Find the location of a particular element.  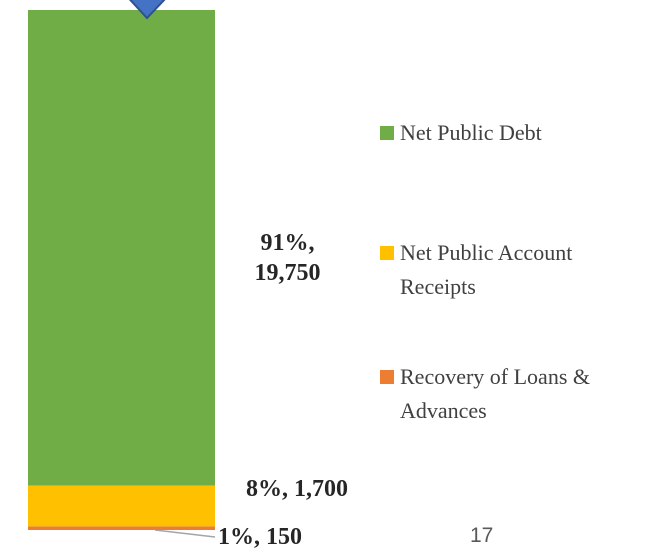

legend-label: Recovery of Loans & Advances is located at coordinates (495, 393).